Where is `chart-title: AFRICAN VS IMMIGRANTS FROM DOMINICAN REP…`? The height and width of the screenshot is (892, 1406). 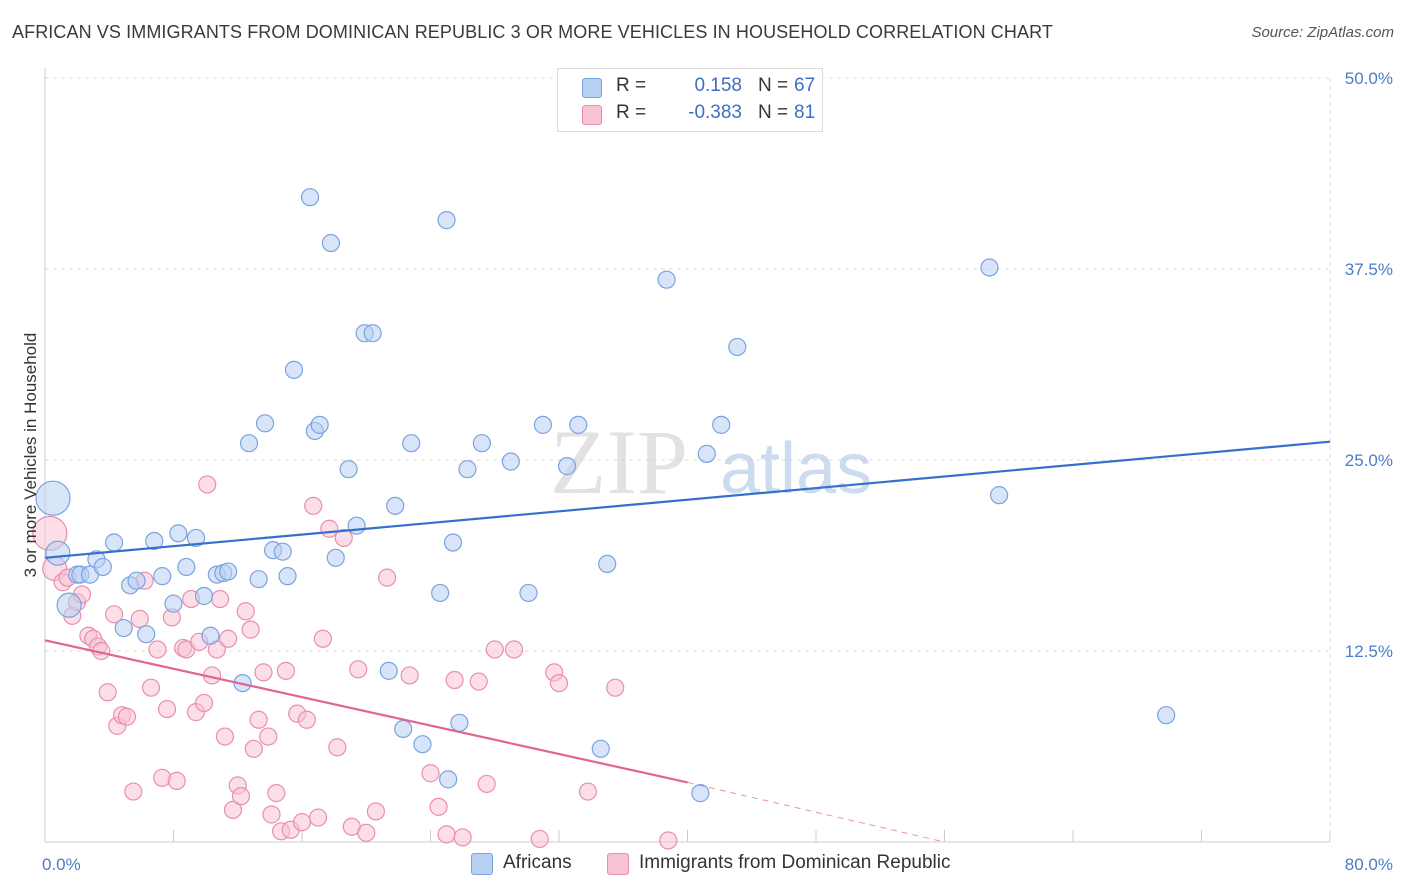 chart-title: AFRICAN VS IMMIGRANTS FROM DOMINICAN REP… is located at coordinates (532, 32).